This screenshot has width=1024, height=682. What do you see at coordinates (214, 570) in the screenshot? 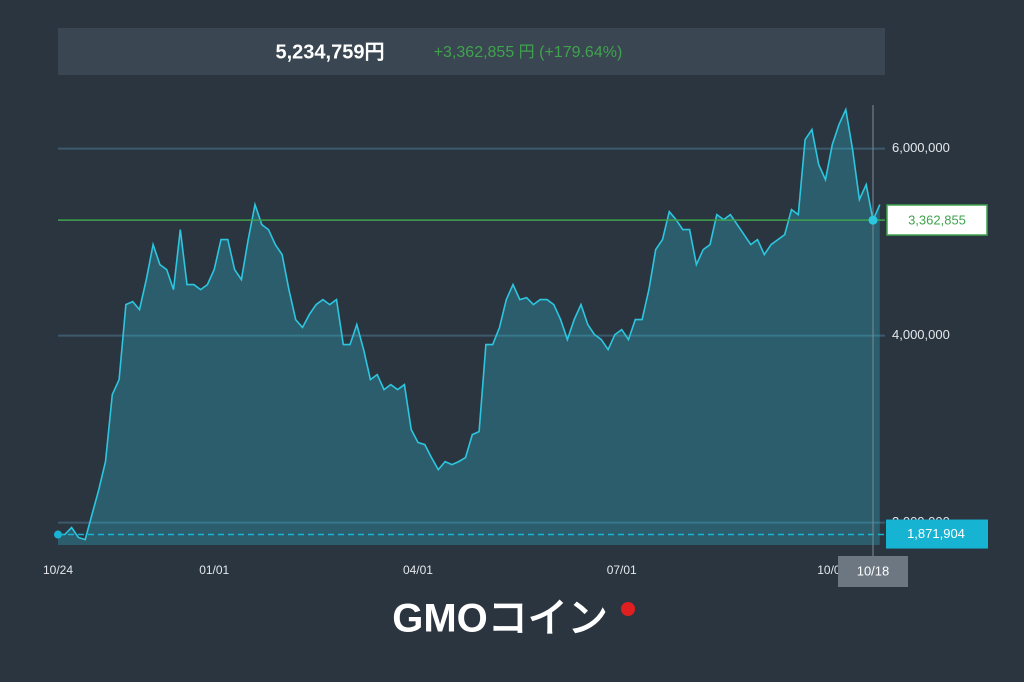
I see `x-tick-label: 01/01` at bounding box center [214, 570].